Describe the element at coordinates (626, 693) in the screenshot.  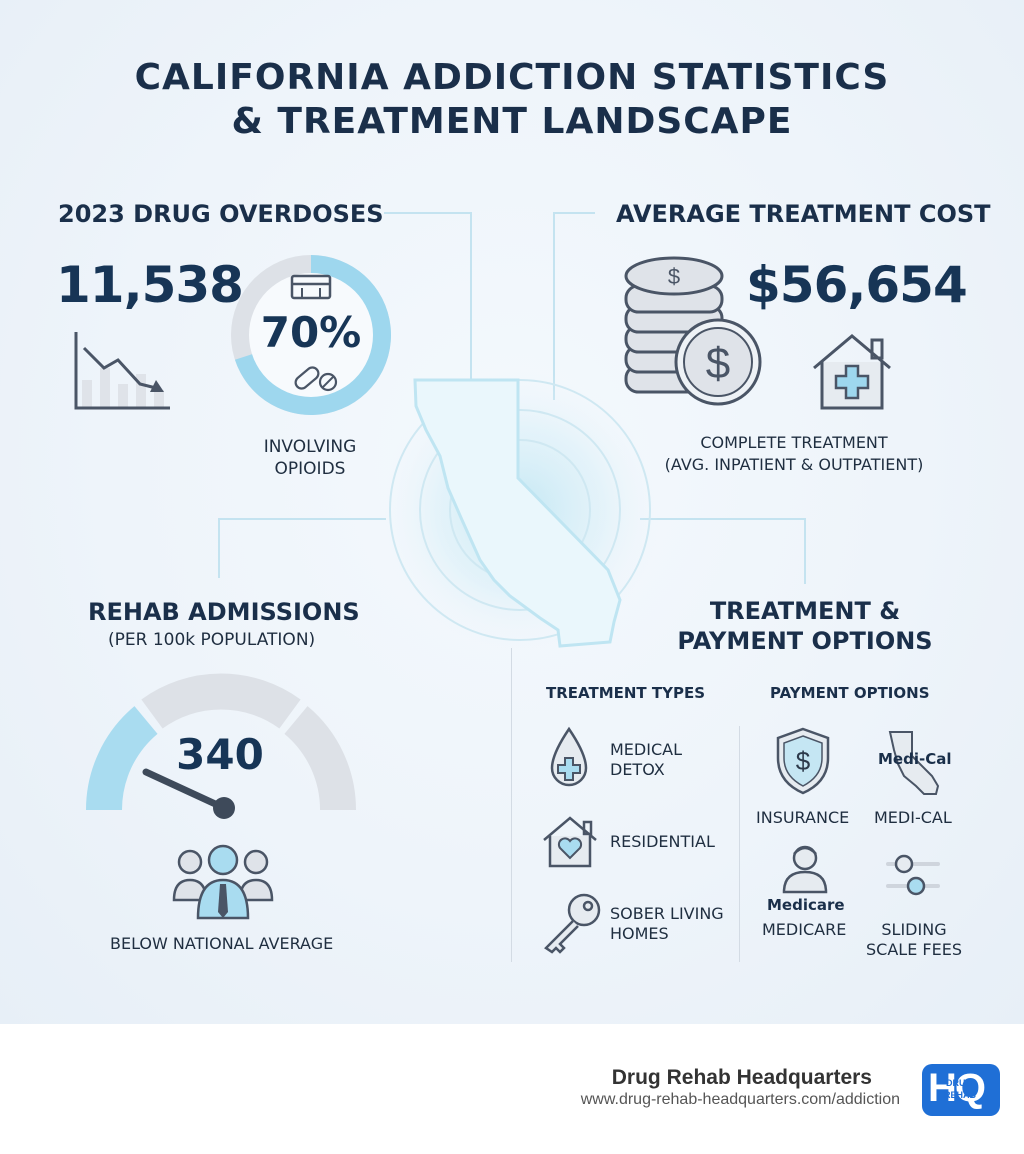
I see `treatment-types-heading: TREATMENT TYPES` at that location.